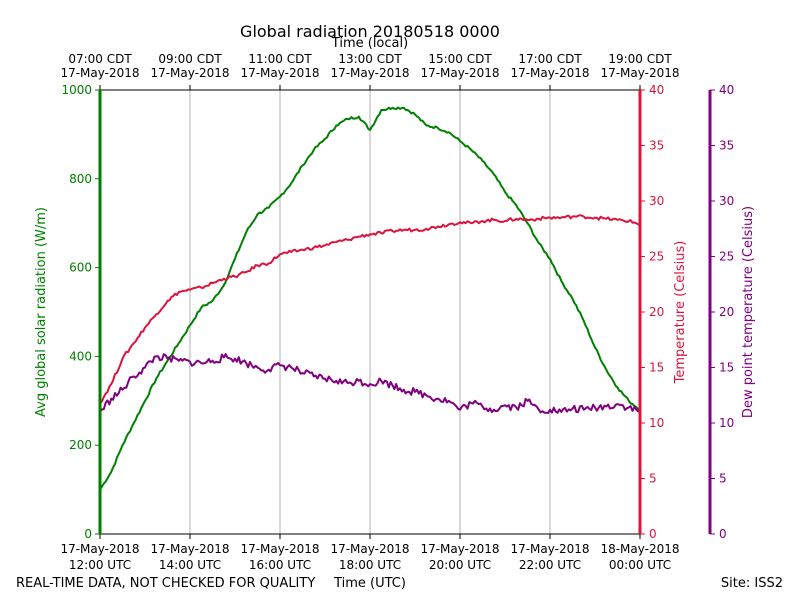  I want to click on bottom-tick-date-3: 17-May-2018, so click(369, 549).